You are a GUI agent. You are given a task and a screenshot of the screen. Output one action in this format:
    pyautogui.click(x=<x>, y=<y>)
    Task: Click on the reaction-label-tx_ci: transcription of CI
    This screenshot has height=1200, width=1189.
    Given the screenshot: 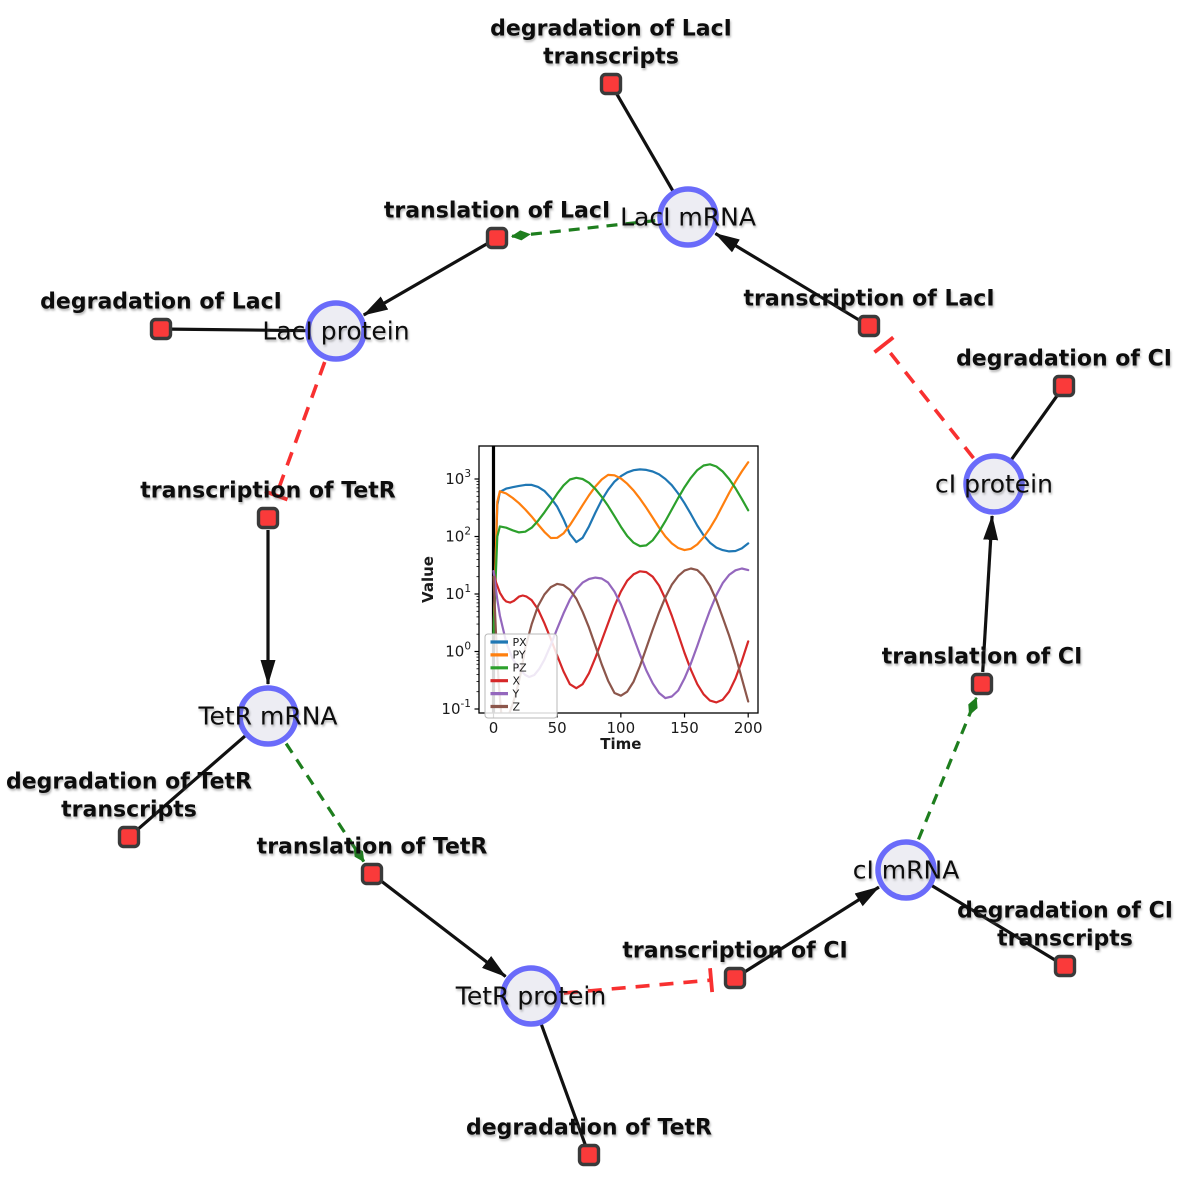 What is the action you would take?
    pyautogui.click(x=734, y=951)
    